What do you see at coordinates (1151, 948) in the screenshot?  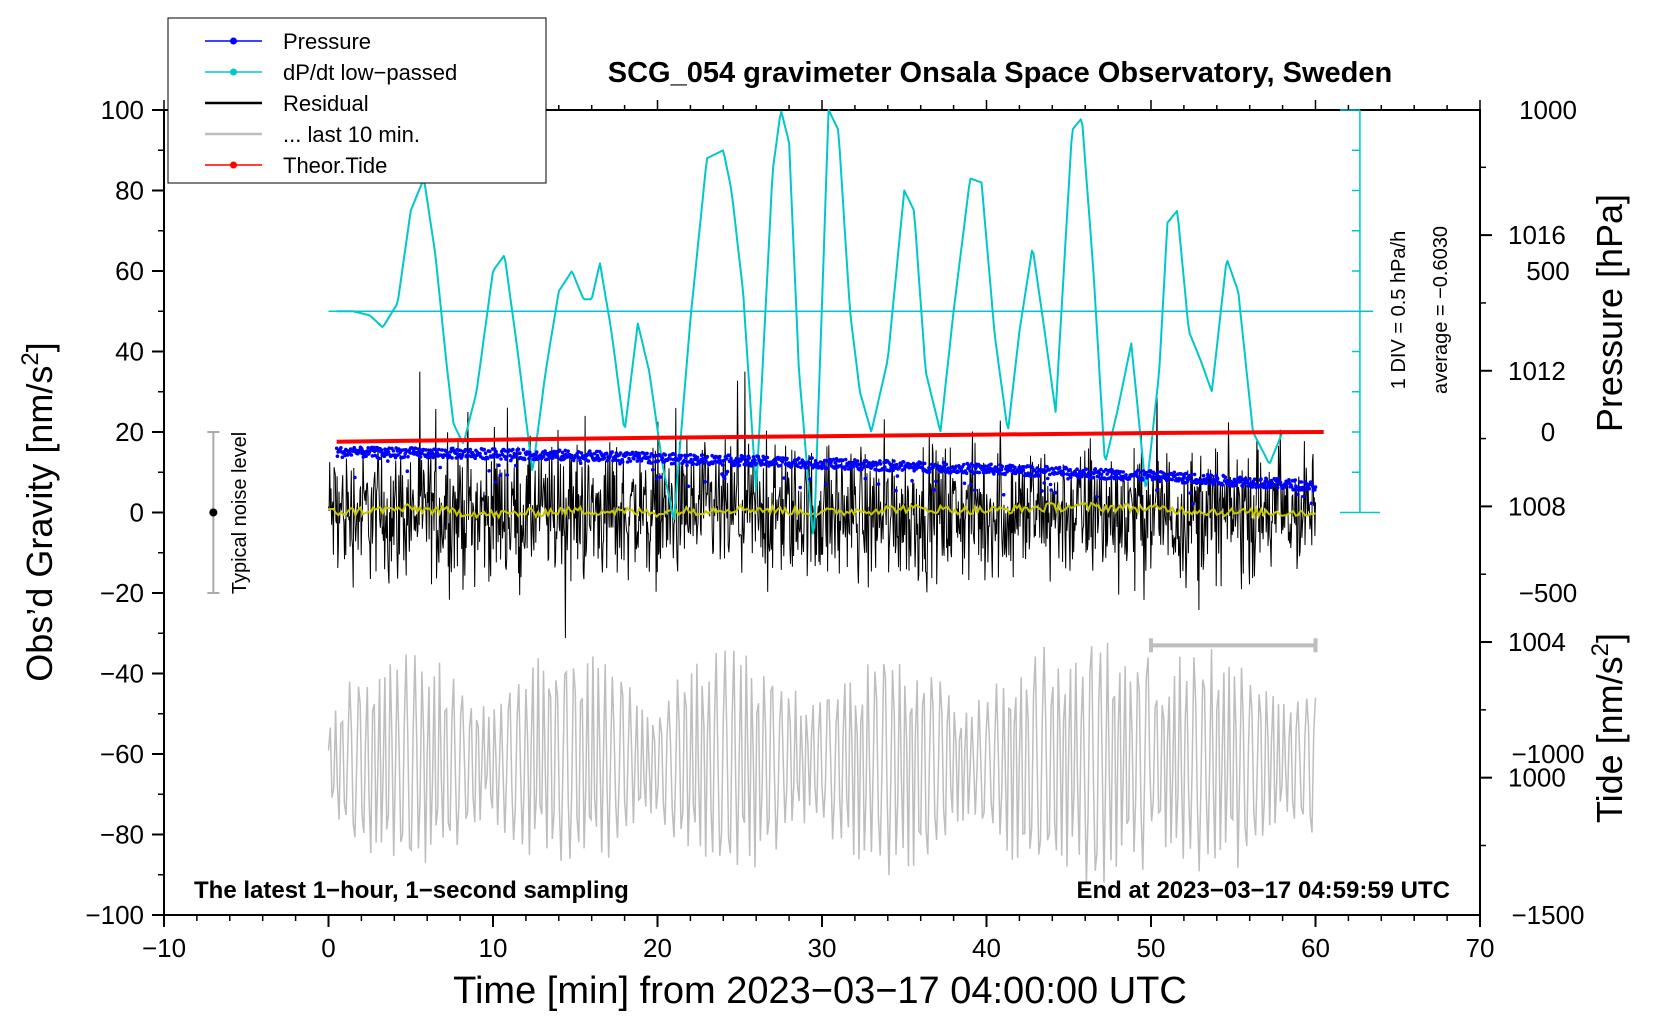 I see `x-tick-label-6: 50` at bounding box center [1151, 948].